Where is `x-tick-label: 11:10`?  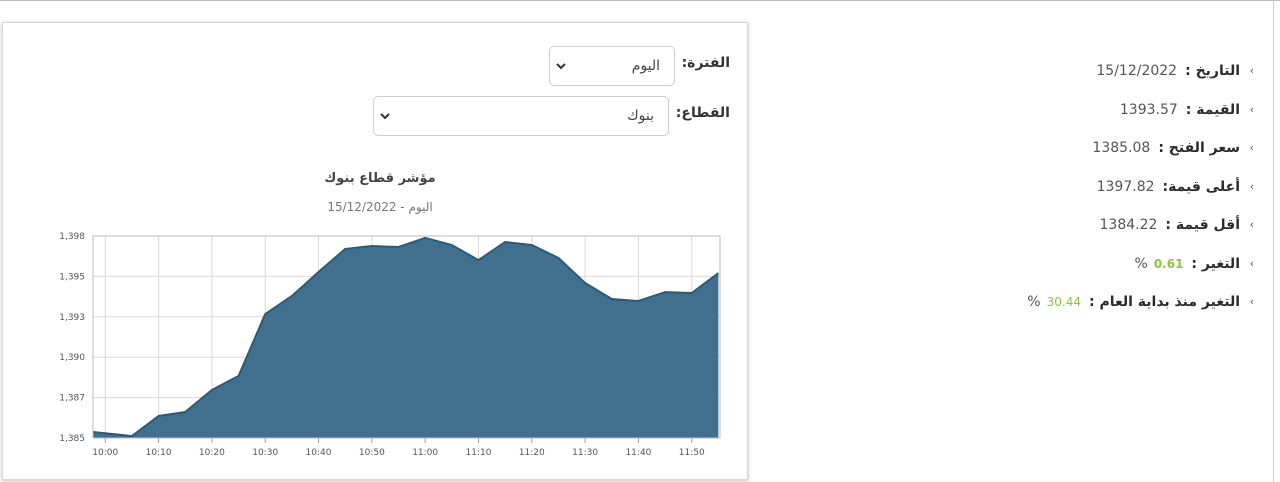 x-tick-label: 11:10 is located at coordinates (479, 453).